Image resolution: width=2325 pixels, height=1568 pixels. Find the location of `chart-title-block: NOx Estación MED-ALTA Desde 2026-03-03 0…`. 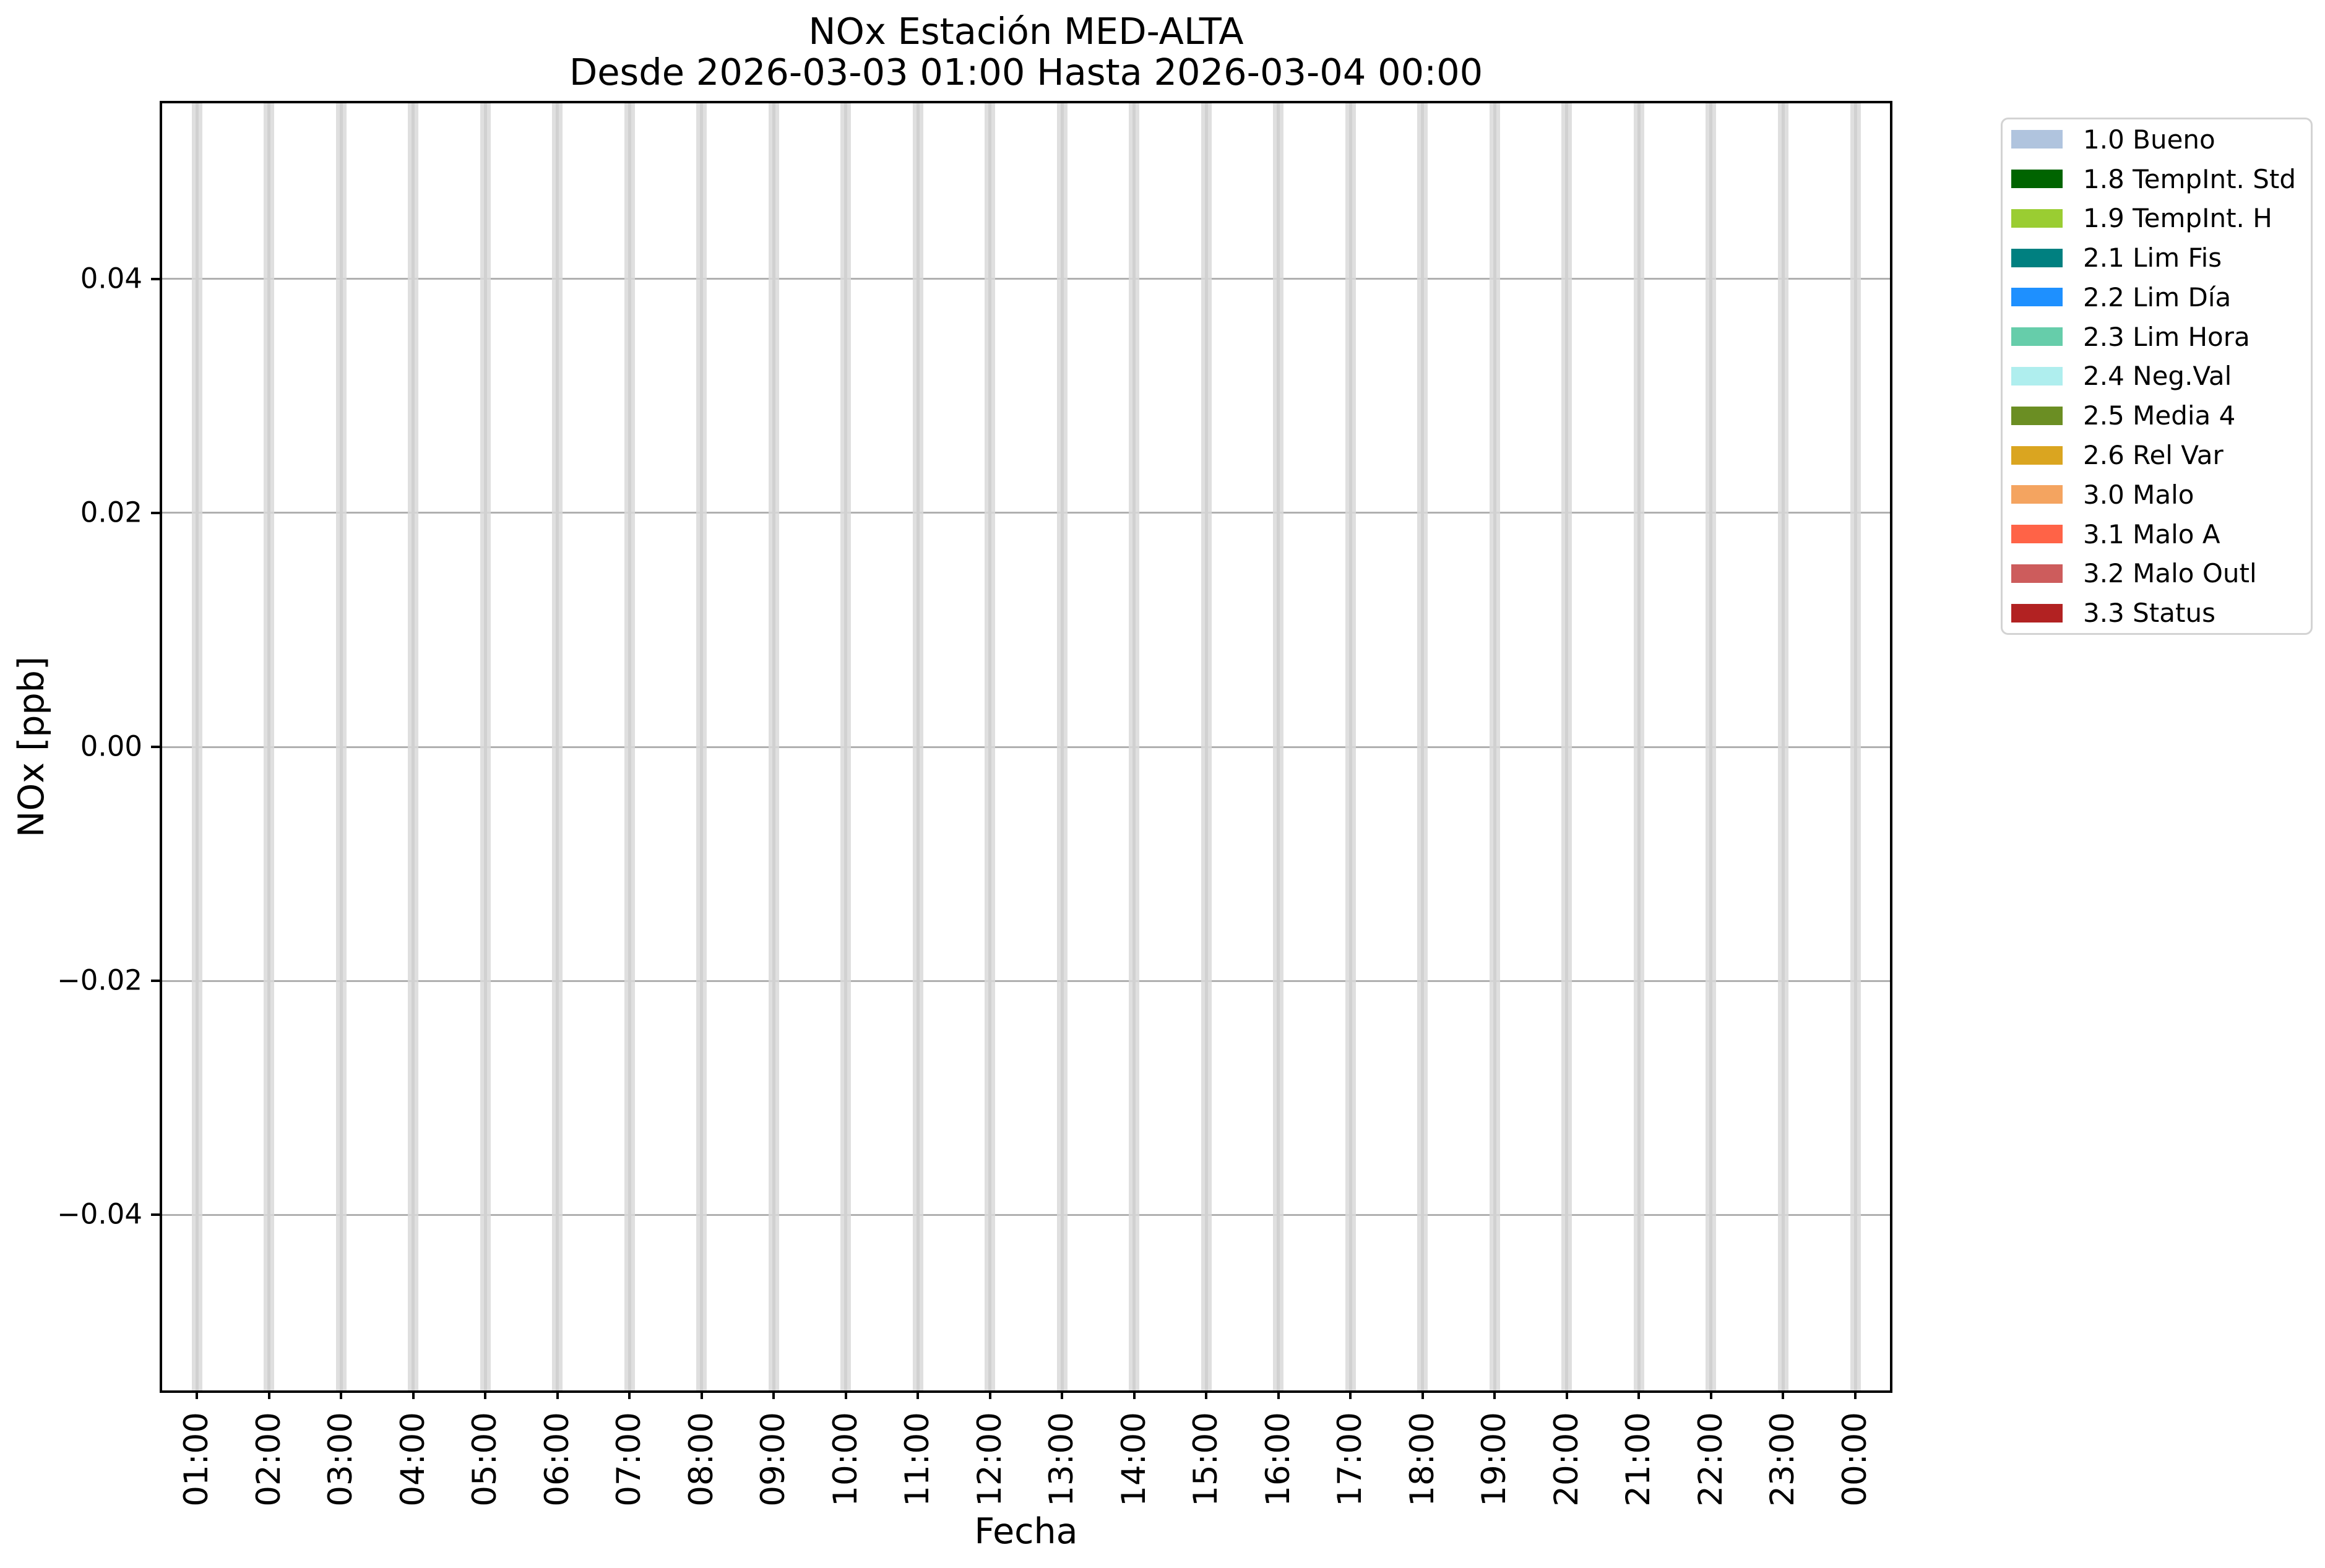

chart-title-block: NOx Estación MED-ALTA Desde 2026-03-03 0… is located at coordinates (1026, 52).